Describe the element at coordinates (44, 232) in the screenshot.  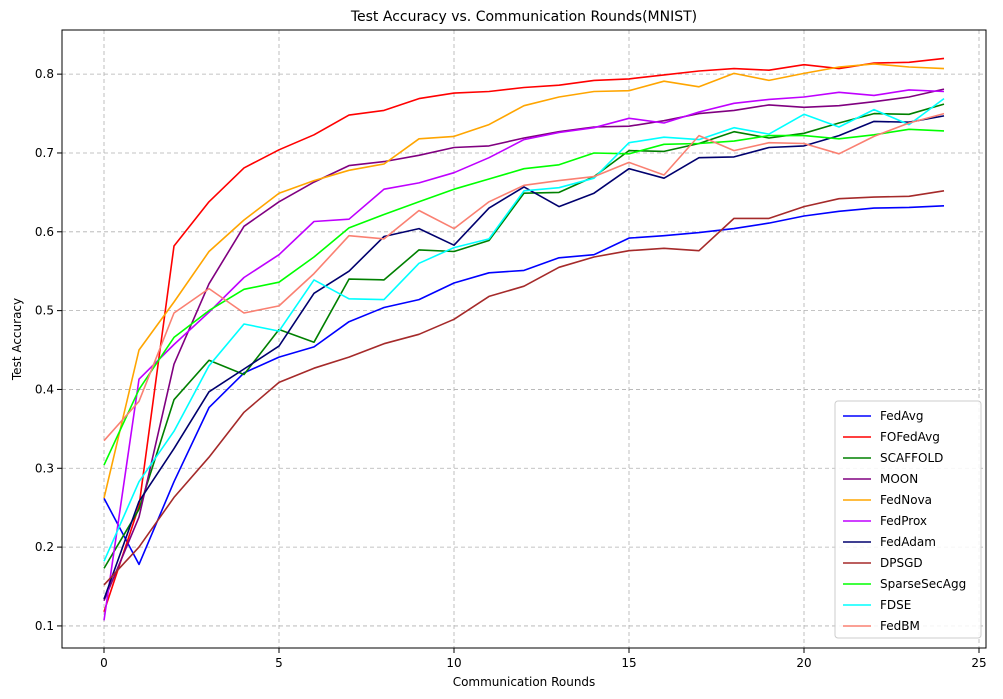
I see `y-tick-label: 0.6` at that location.